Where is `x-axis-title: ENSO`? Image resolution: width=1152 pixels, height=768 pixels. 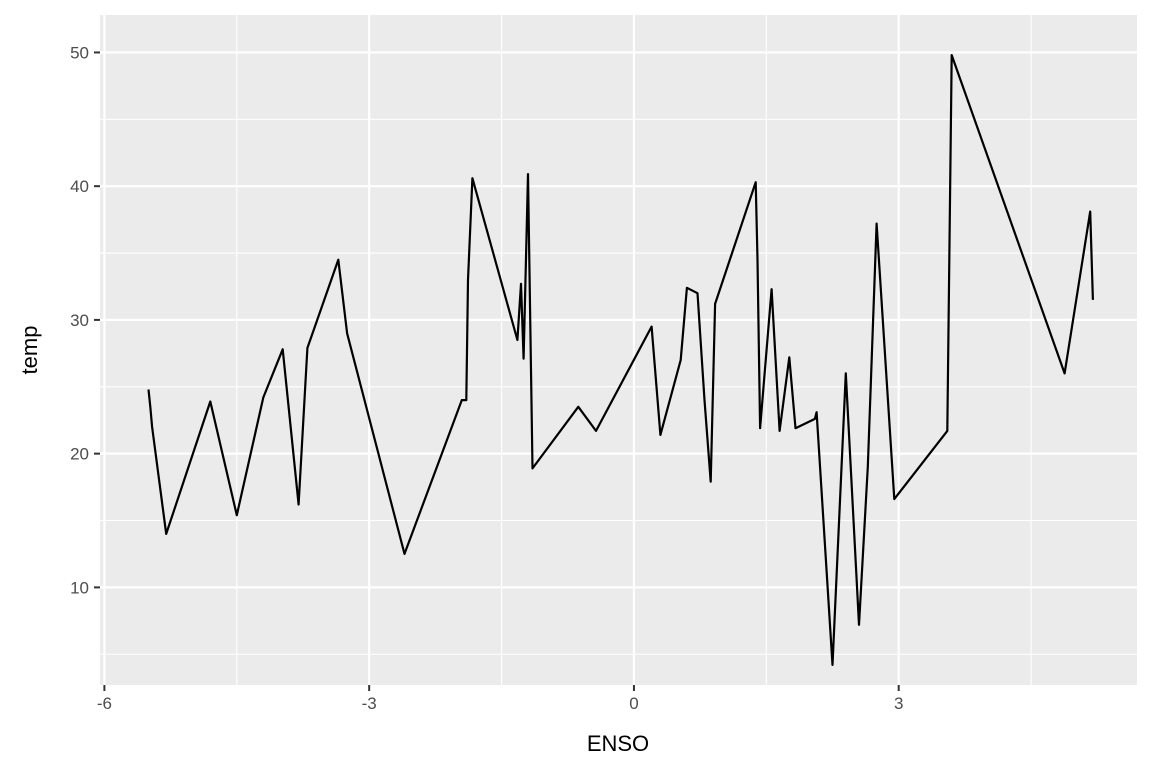 x-axis-title: ENSO is located at coordinates (618, 743).